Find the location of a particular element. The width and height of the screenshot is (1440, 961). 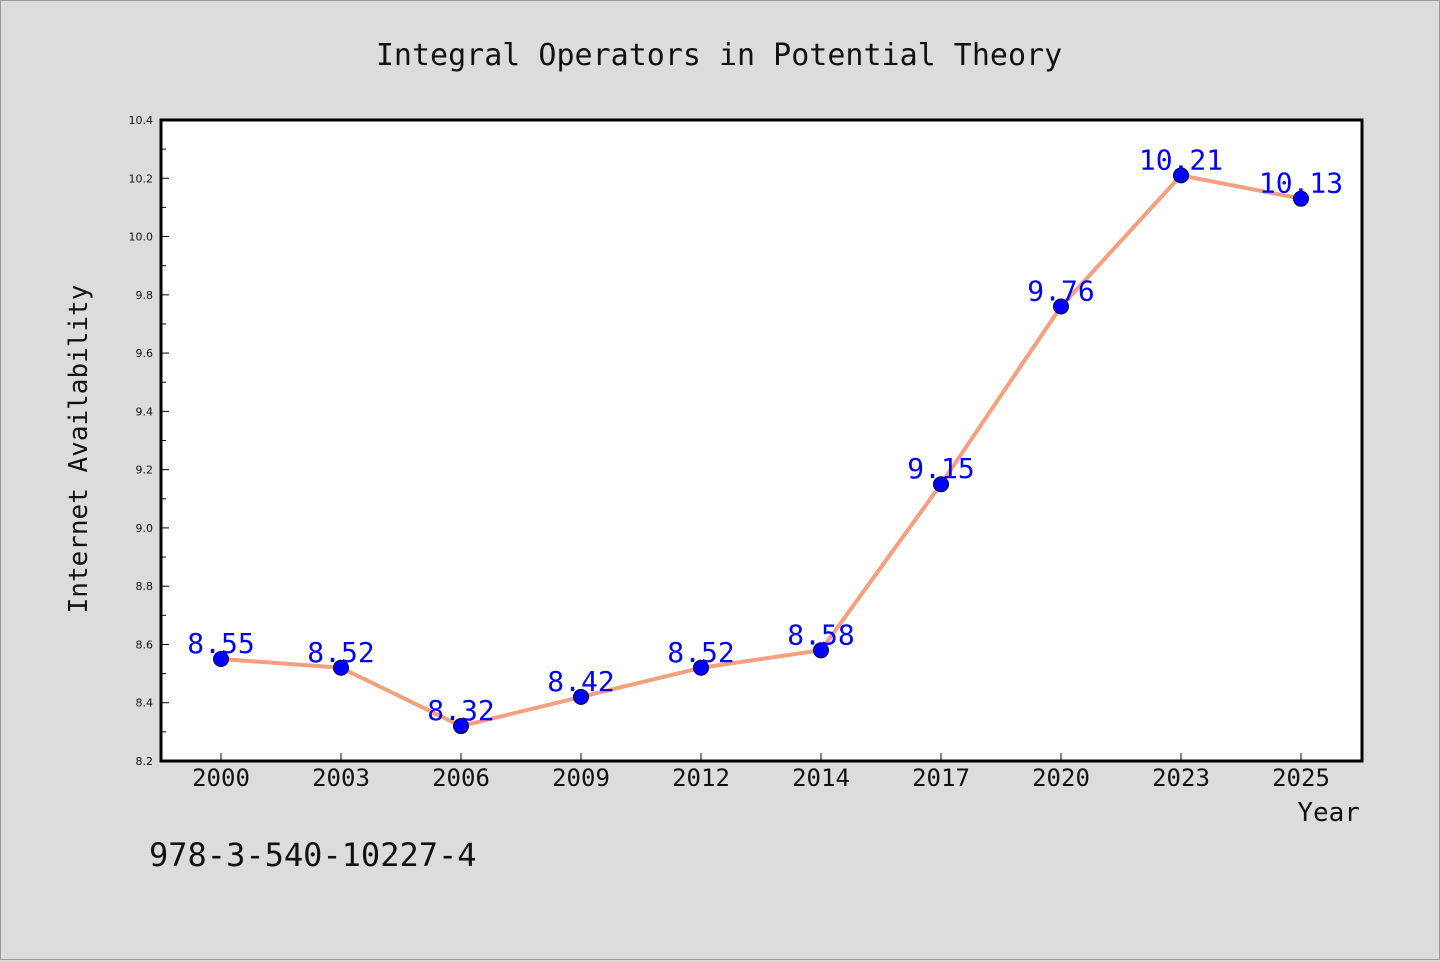

x-tick-label: 2017 is located at coordinates (941, 778).